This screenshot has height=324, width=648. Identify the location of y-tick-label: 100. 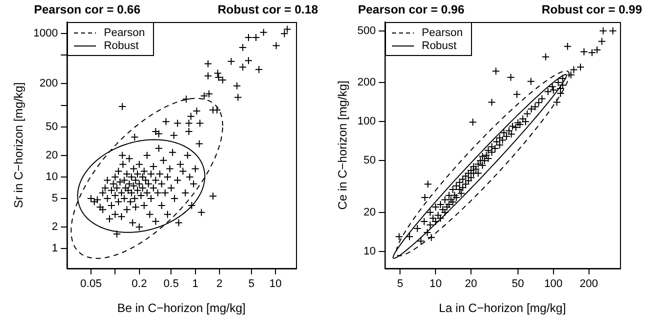
(366, 122).